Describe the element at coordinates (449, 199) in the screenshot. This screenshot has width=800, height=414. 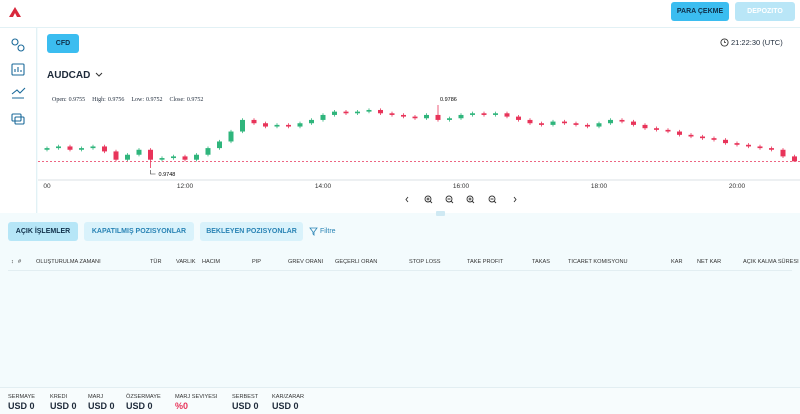
I see `zoom-out` at that location.